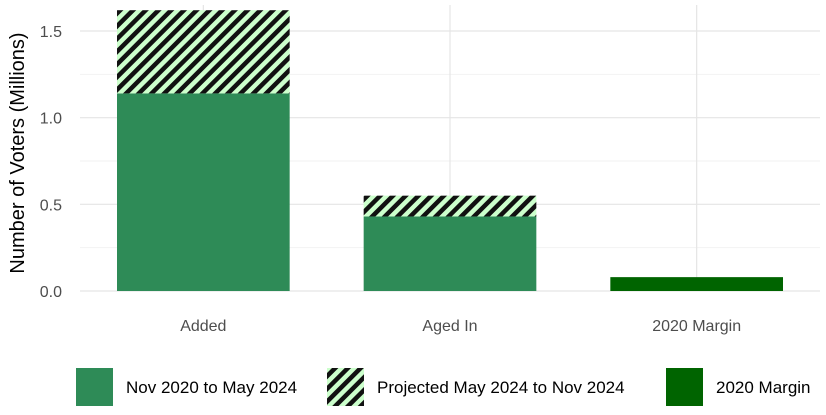 This screenshot has height=415, width=826. I want to click on x-tick-label: Added, so click(203, 326).